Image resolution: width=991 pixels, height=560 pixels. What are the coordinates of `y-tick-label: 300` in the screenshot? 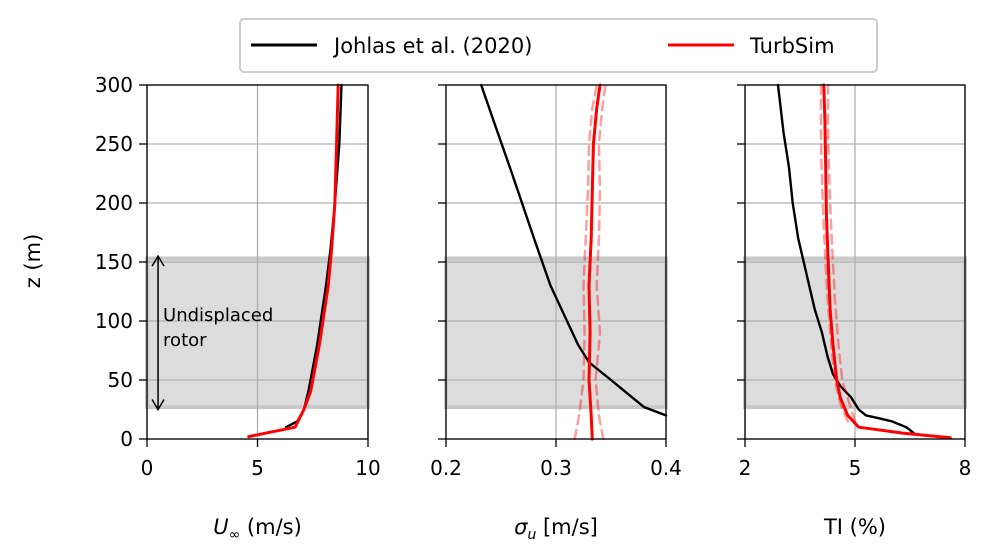 It's located at (114, 85).